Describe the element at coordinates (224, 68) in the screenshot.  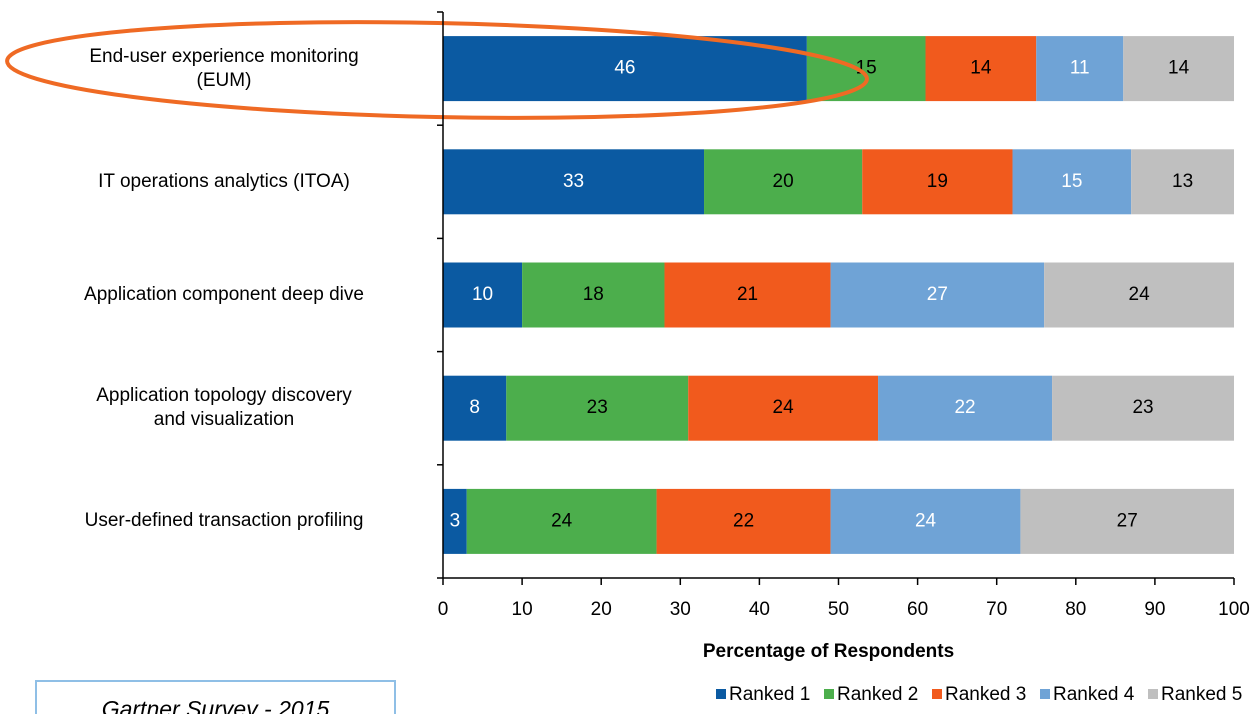
I see `category-label: End-user experience monitoring (EUM)` at that location.